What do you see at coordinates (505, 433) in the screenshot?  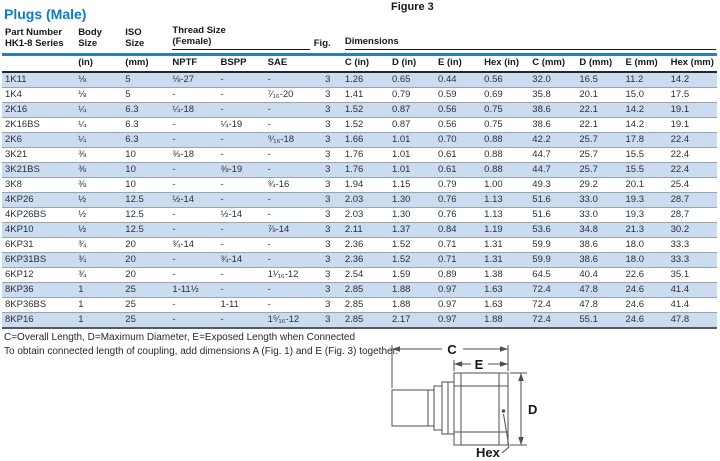 I see `hex-leader-line` at bounding box center [505, 433].